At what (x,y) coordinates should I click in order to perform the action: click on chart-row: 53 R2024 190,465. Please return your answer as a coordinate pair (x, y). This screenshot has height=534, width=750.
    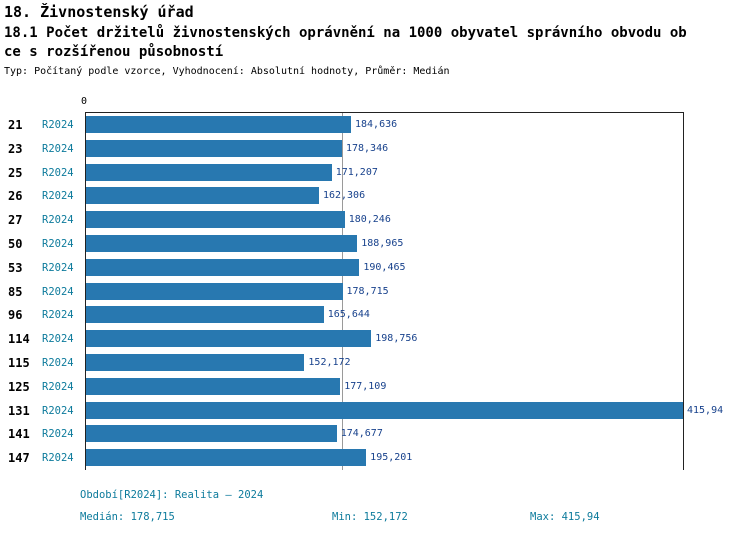
    Looking at the image, I should click on (375, 268).